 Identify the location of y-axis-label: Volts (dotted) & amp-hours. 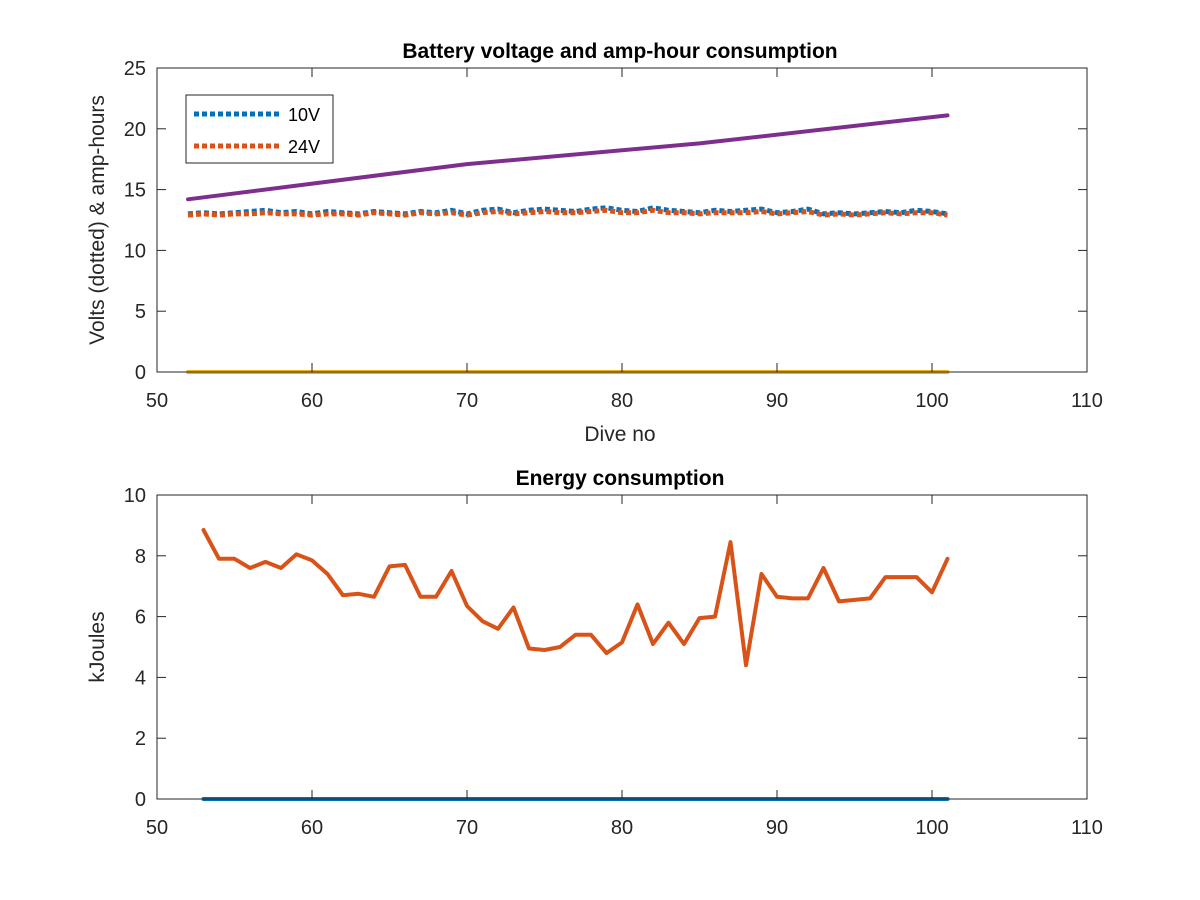
(97, 220).